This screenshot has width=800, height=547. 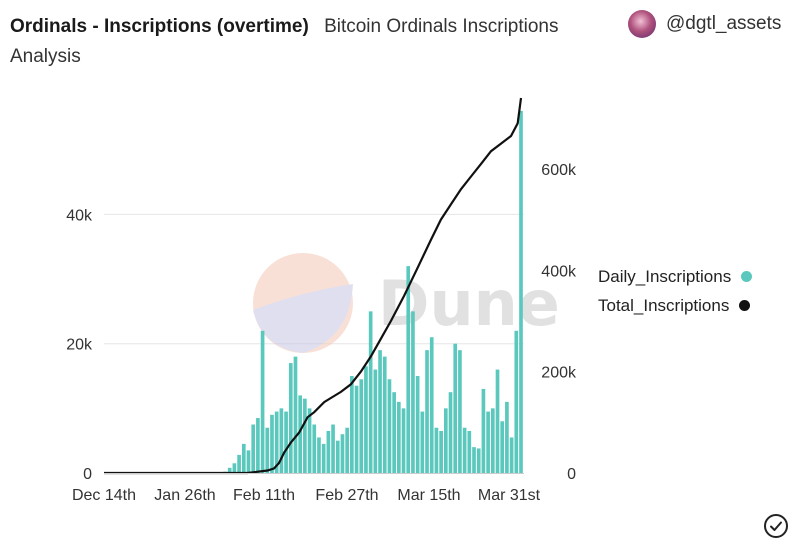 I want to click on left-axis: 0 20k 40k, so click(x=79, y=345).